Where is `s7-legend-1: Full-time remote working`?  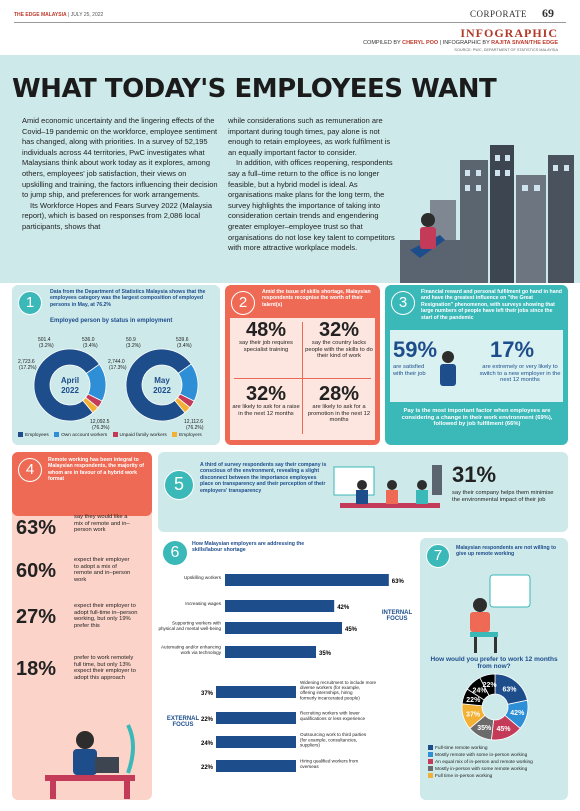
s7-legend-1: Full-time remote working is located at coordinates (461, 748).